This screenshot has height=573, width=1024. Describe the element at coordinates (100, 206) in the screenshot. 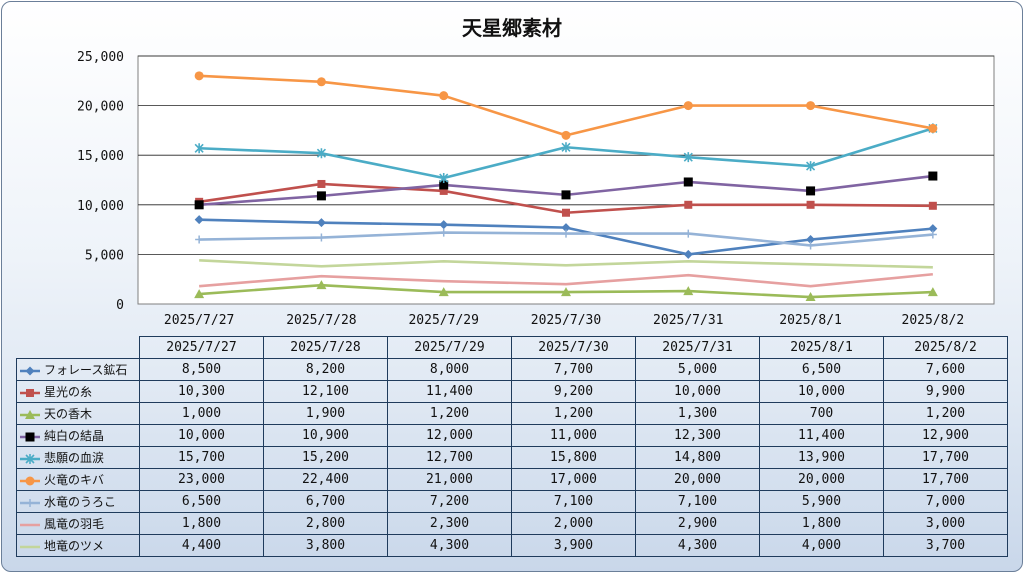

I see `y-tick-label: 10,000` at that location.